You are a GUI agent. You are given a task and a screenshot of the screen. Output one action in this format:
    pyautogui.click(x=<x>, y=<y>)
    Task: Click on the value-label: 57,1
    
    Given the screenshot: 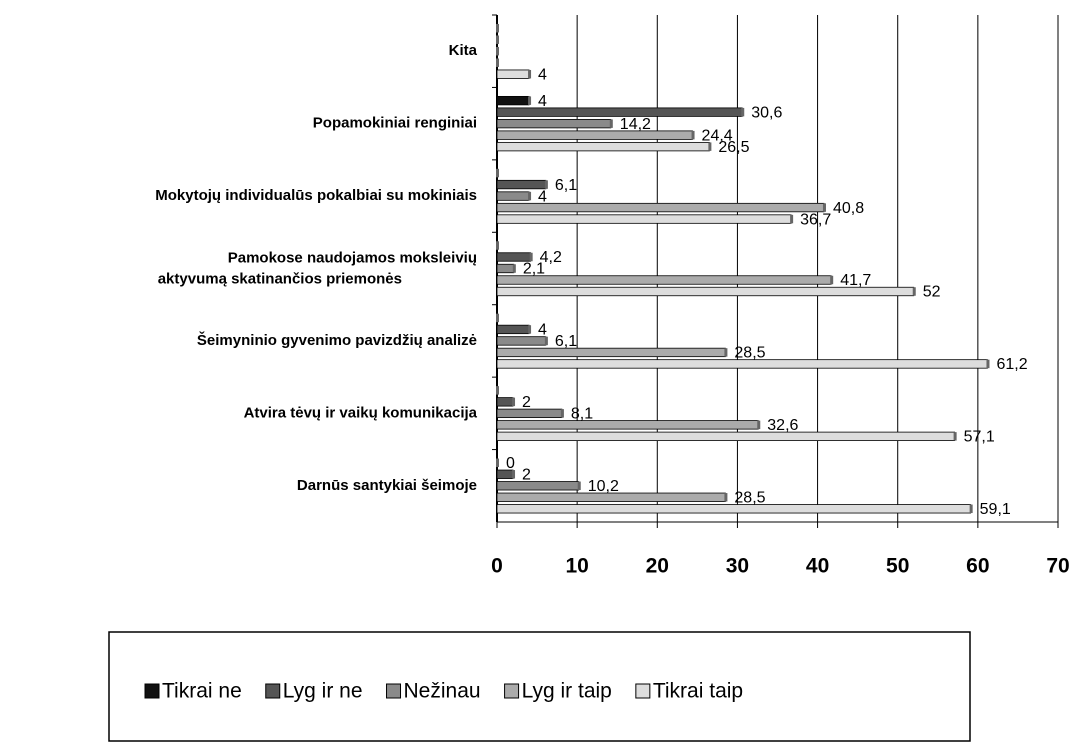 What is the action you would take?
    pyautogui.click(x=979, y=437)
    